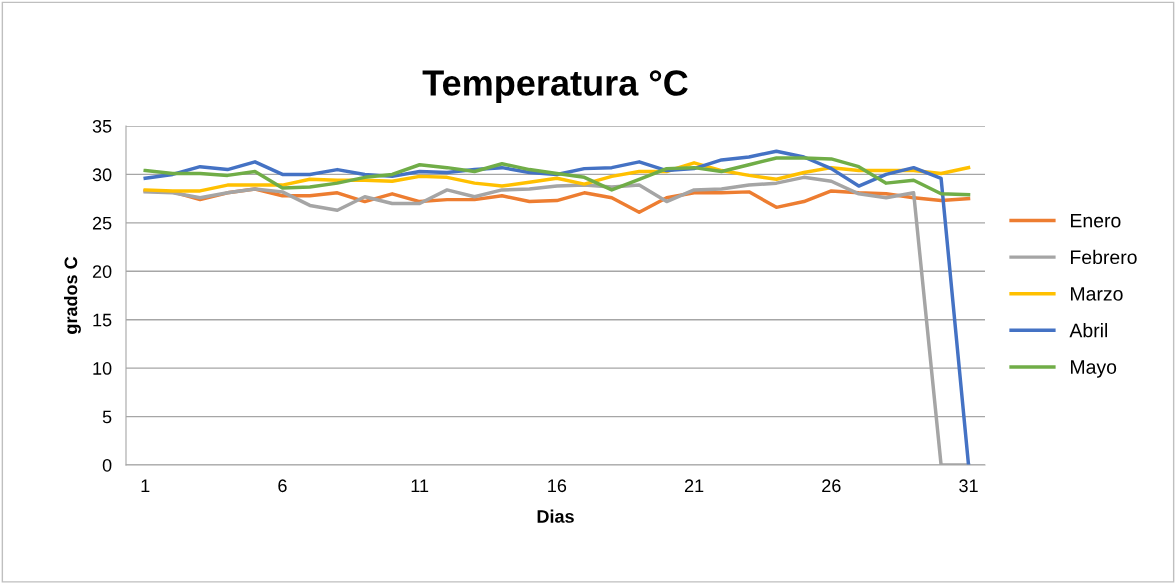 This screenshot has height=583, width=1176. Describe the element at coordinates (968, 486) in the screenshot. I see `x-tick-label: 31` at that location.